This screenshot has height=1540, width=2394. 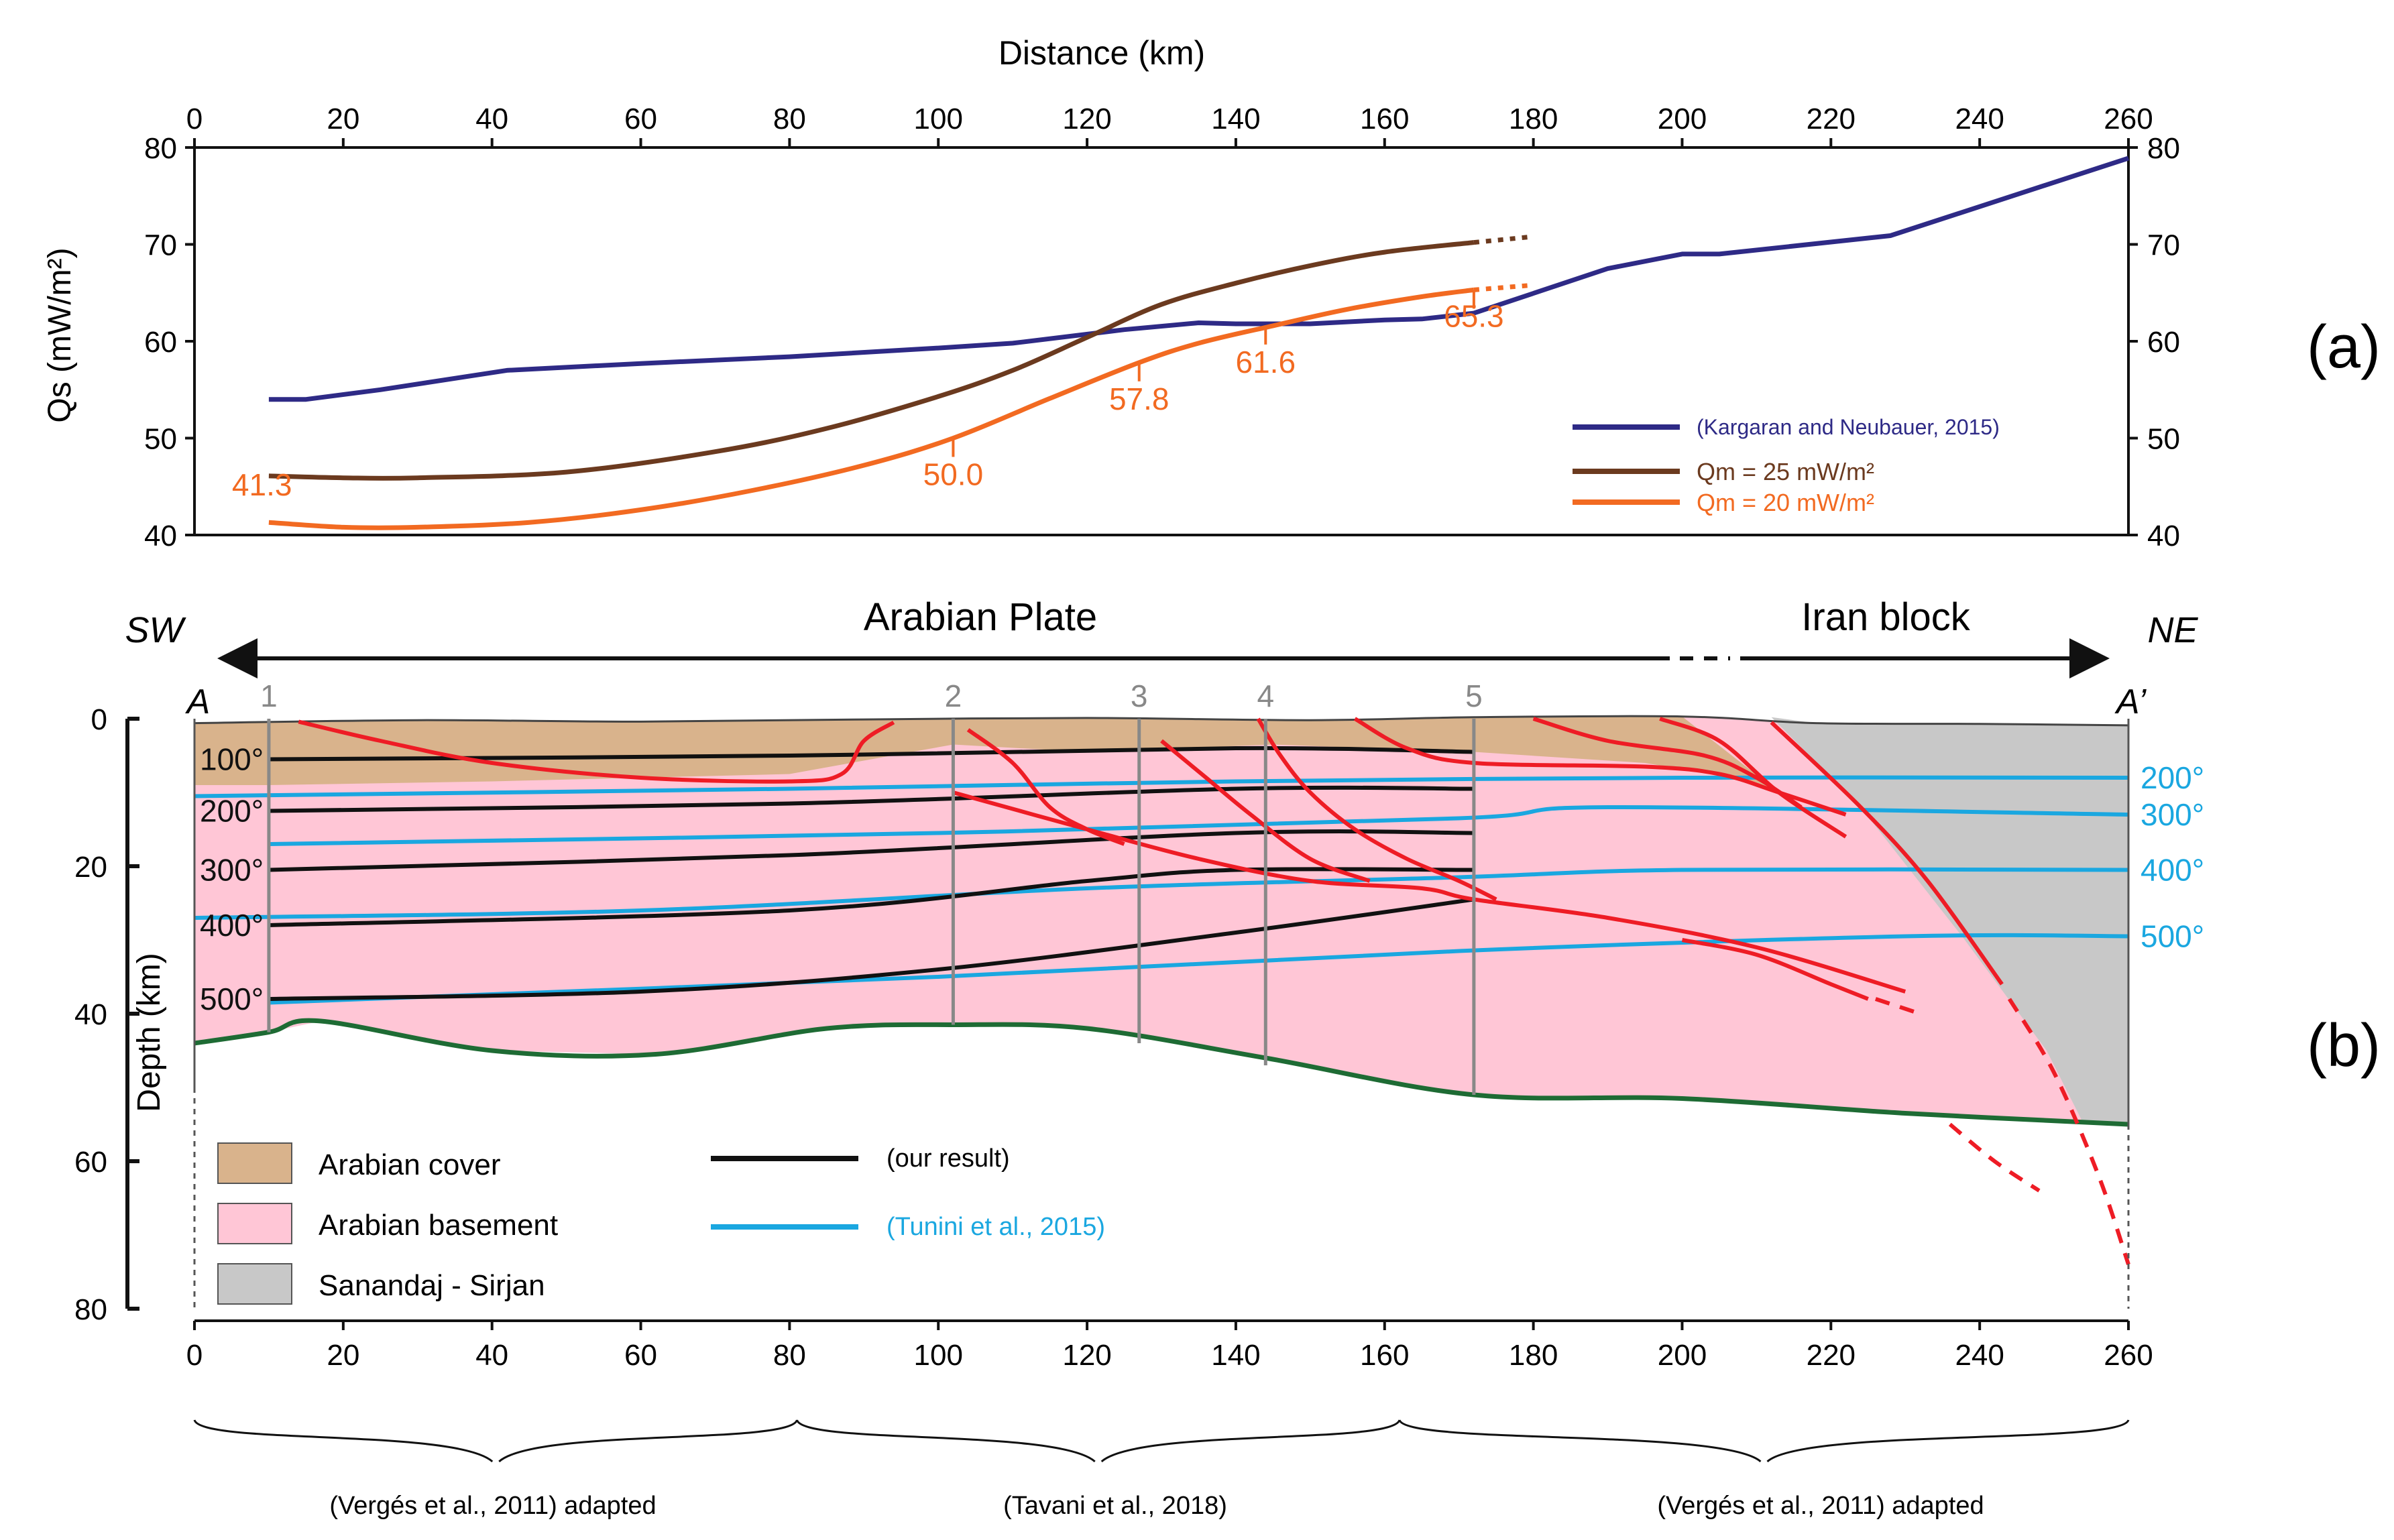 I want to click on x-tick-label-a-200: 200, so click(x=1682, y=119).